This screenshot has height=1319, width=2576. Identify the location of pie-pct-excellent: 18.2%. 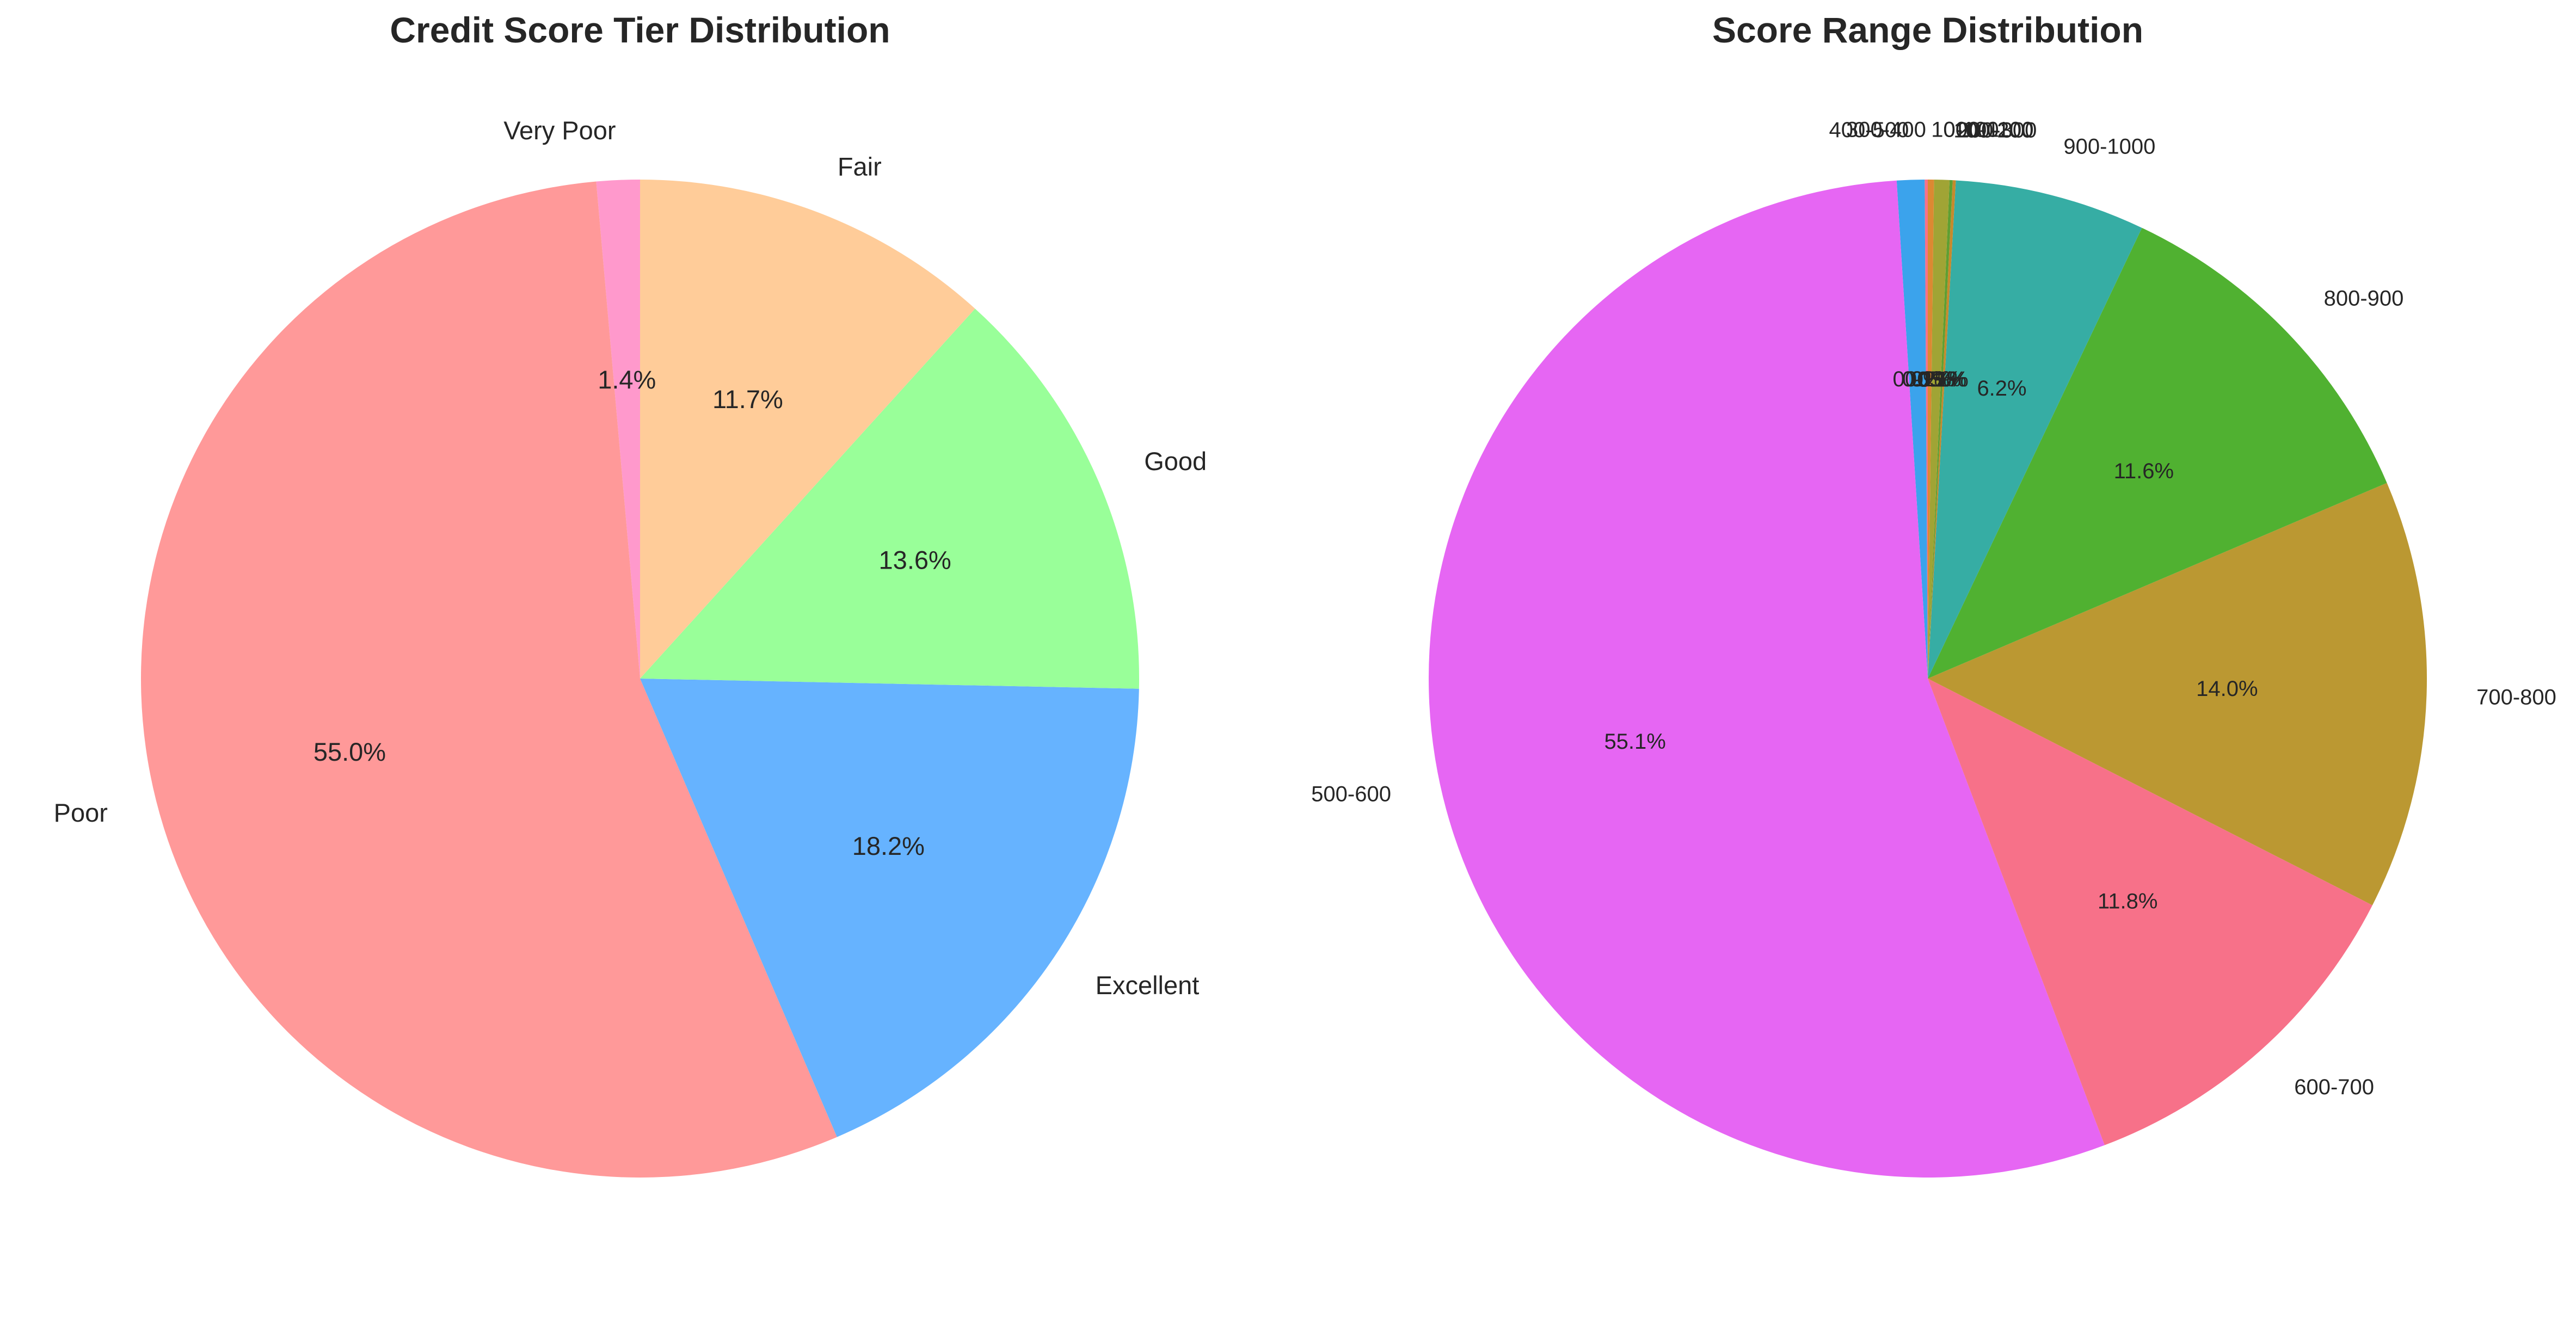
(888, 845).